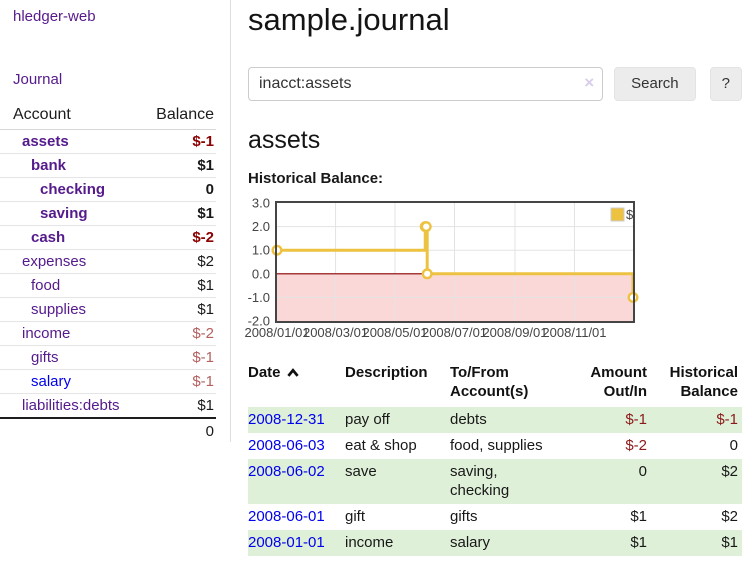  Describe the element at coordinates (284, 139) in the screenshot. I see `account-heading: assets` at that location.